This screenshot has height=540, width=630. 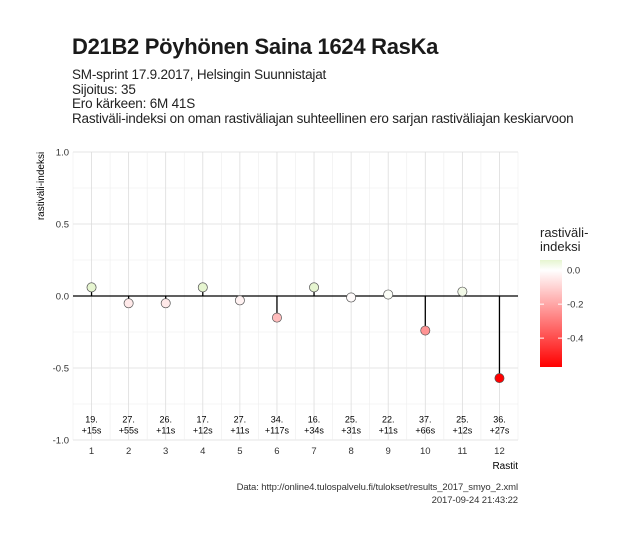 I want to click on y-tick-label: 0.5, so click(x=62, y=225).